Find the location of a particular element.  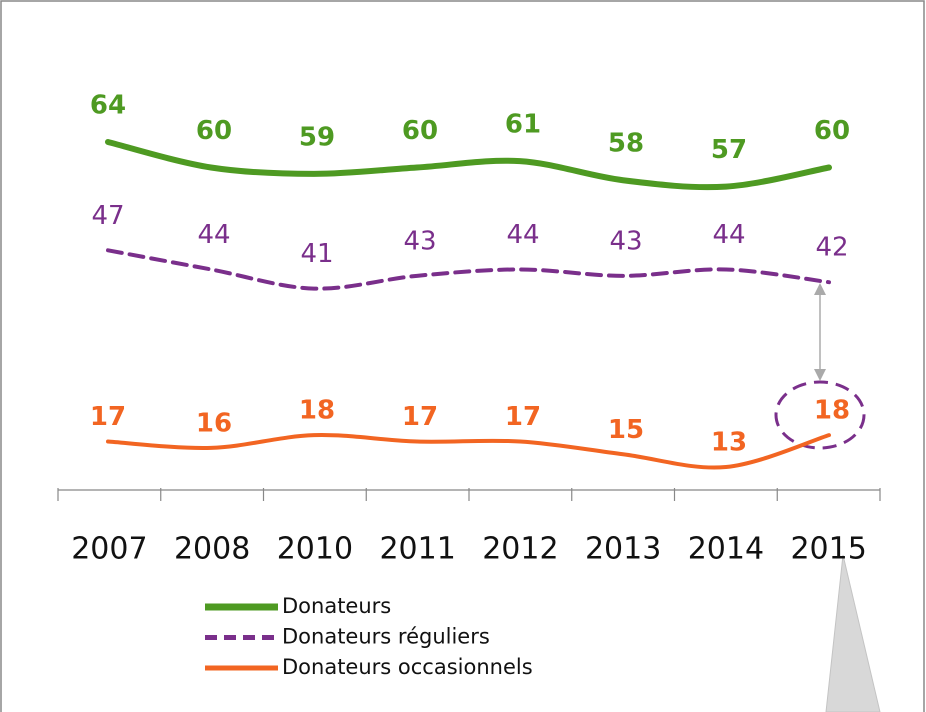

legend-label: Donateurs réguliers is located at coordinates (386, 637).